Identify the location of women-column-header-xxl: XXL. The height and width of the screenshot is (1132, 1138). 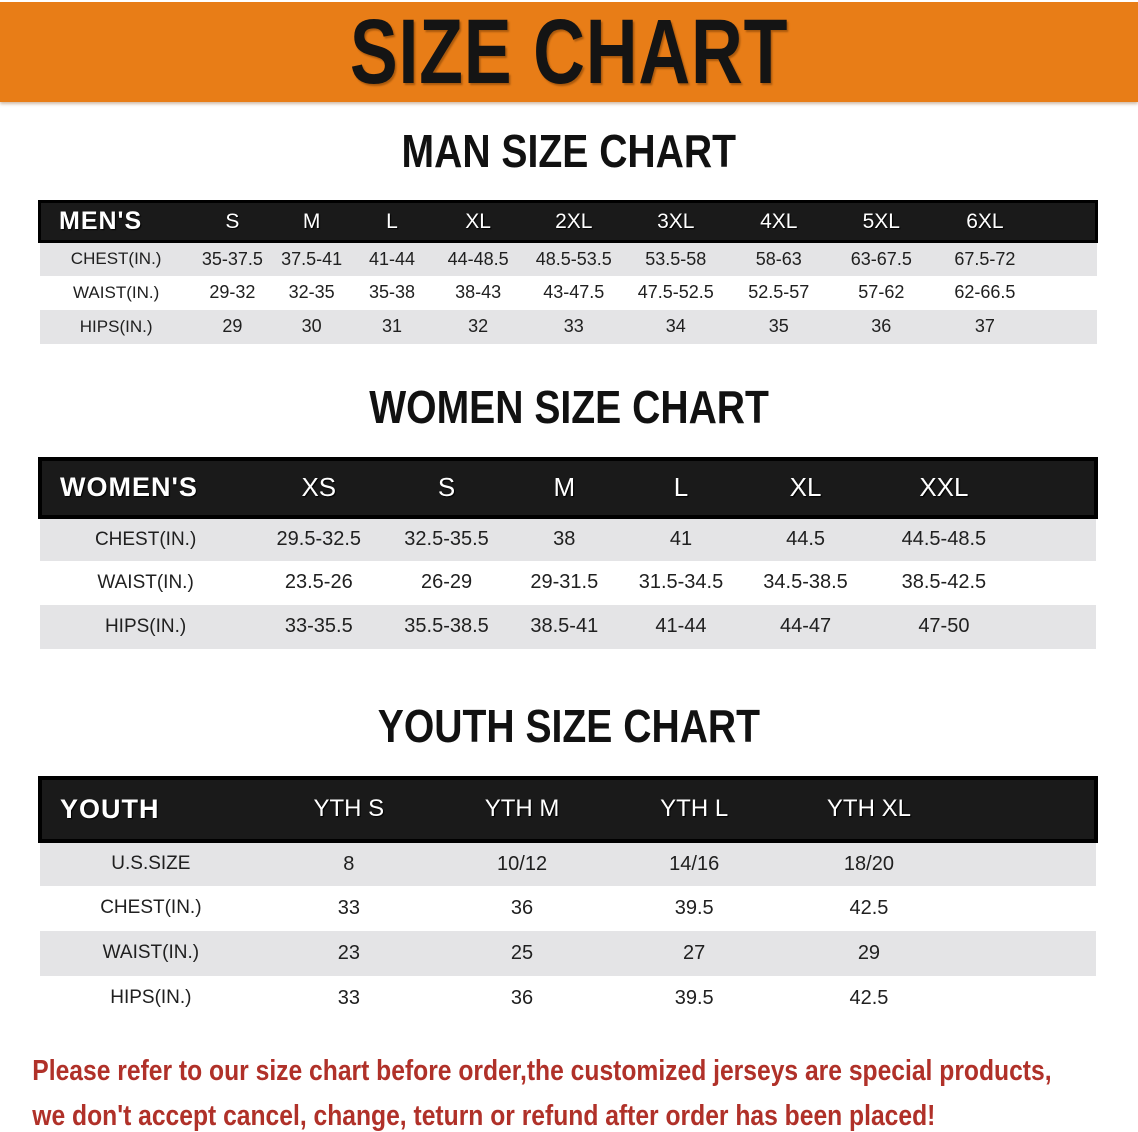
(944, 487).